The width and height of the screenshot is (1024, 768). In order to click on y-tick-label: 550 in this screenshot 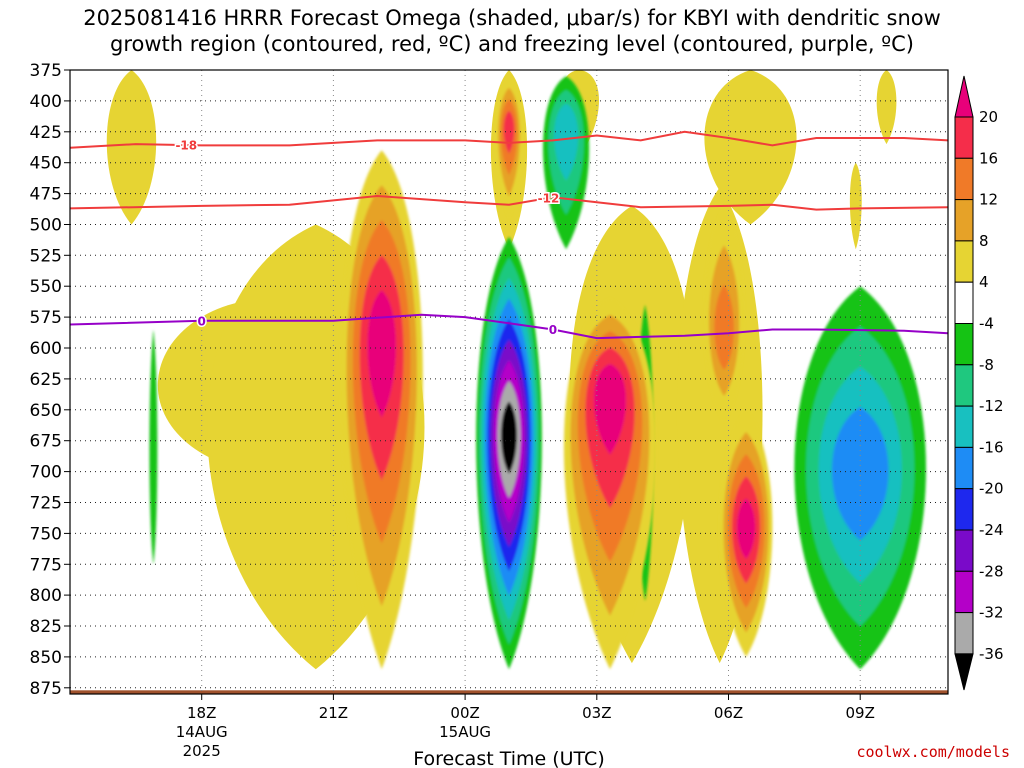, I will do `click(46, 287)`.